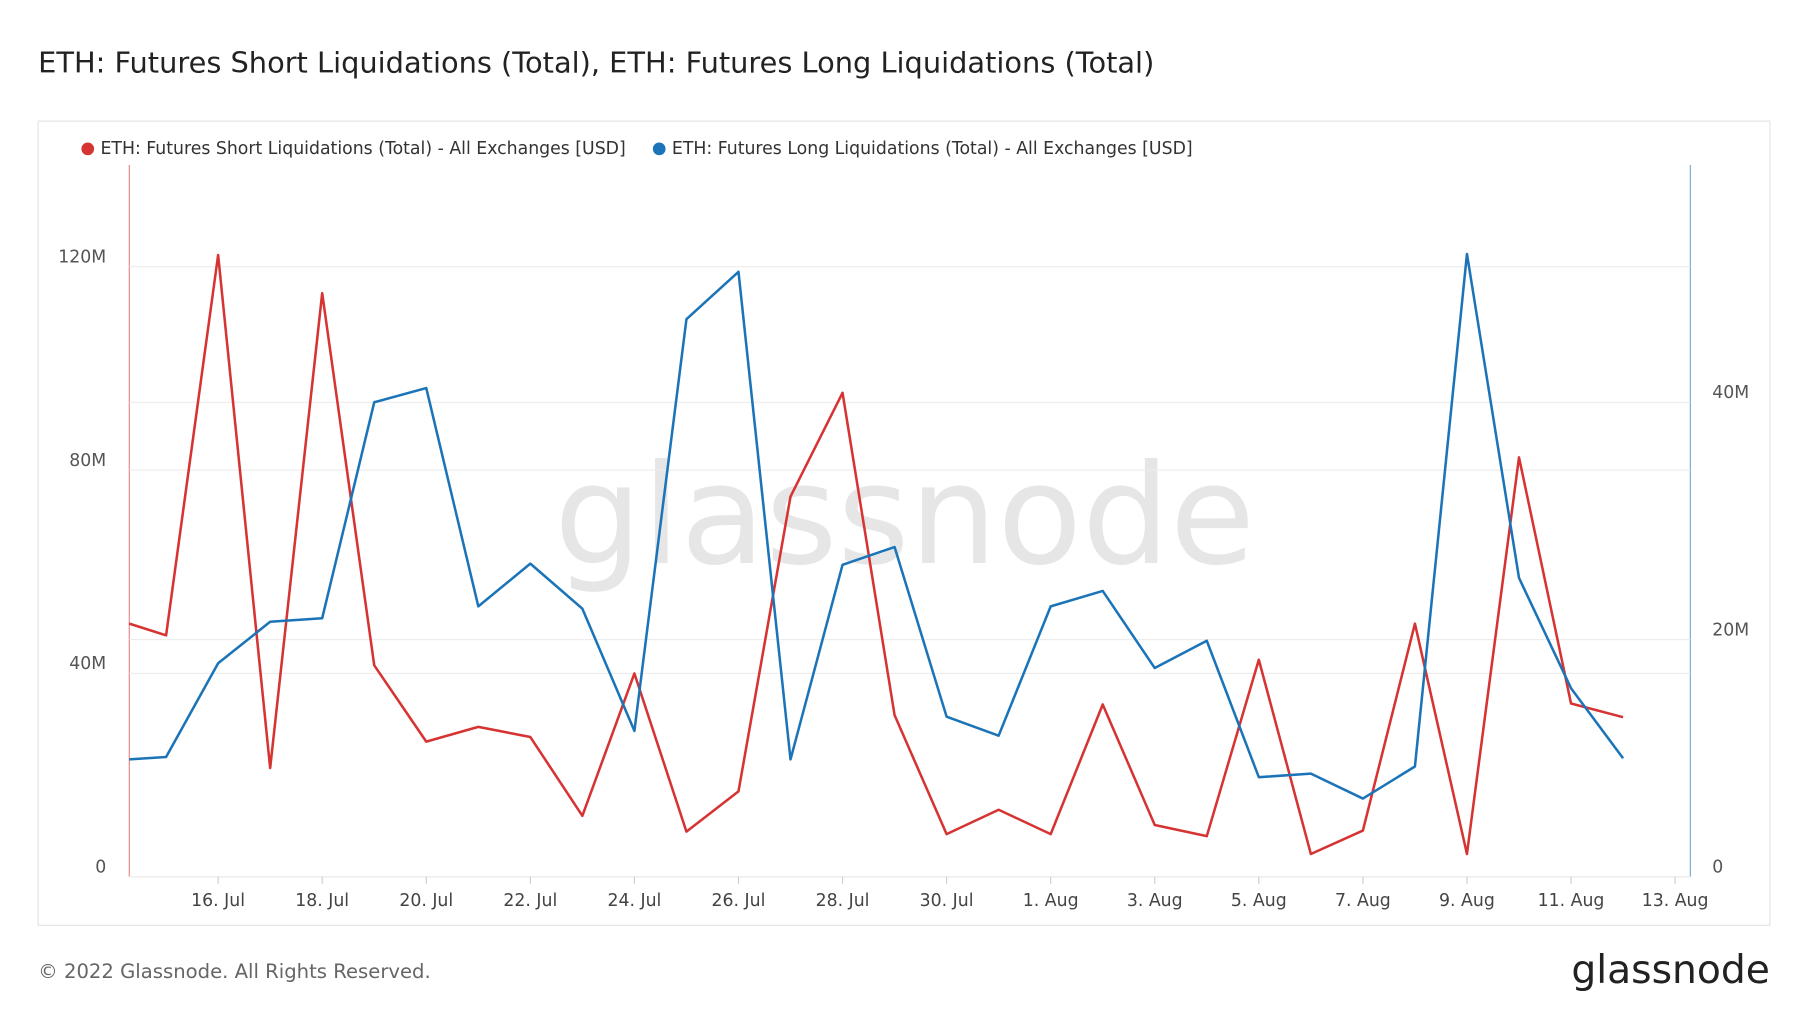 This screenshot has width=1800, height=1013. I want to click on x-tick-label: 20. Jul, so click(426, 901).